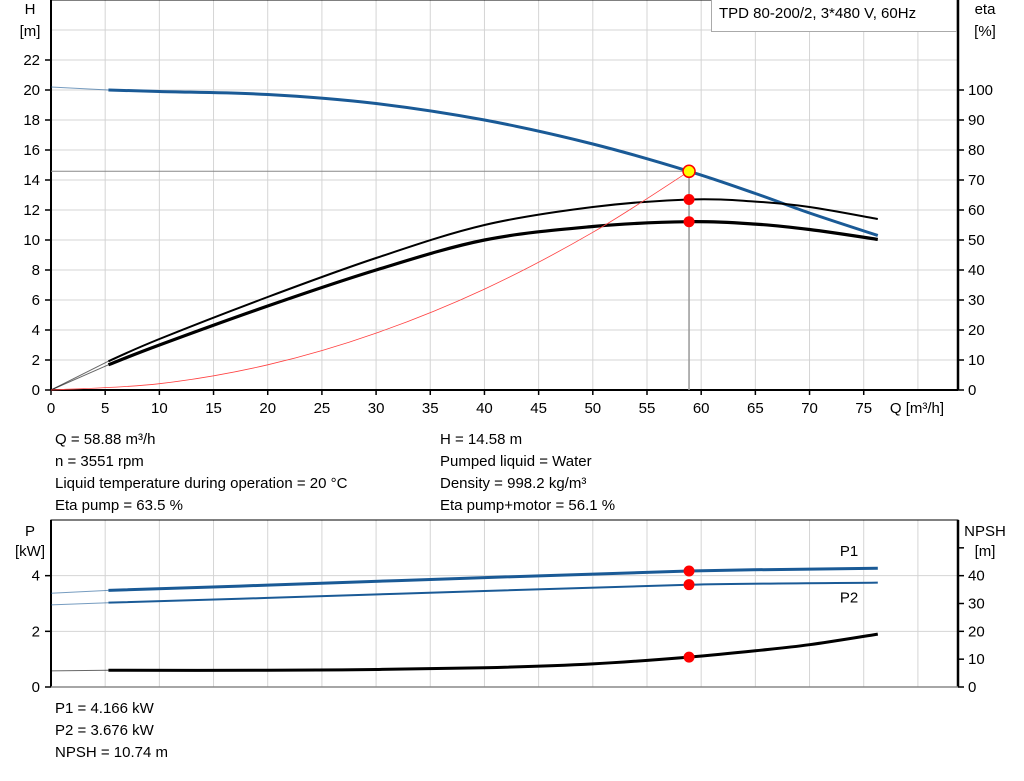 This screenshot has height=781, width=1024. What do you see at coordinates (592, 408) in the screenshot?
I see `x-tick-label: 50` at bounding box center [592, 408].